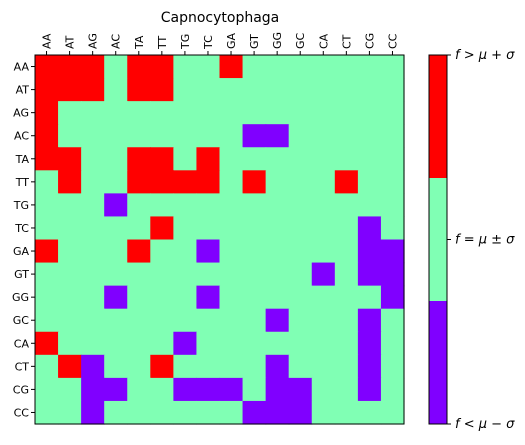  What do you see at coordinates (23, 240) in the screenshot?
I see `y-axis-ticks: AA AT AG AC TA TT TG TC GA GT GG GC CA CT CG CC` at bounding box center [23, 240].